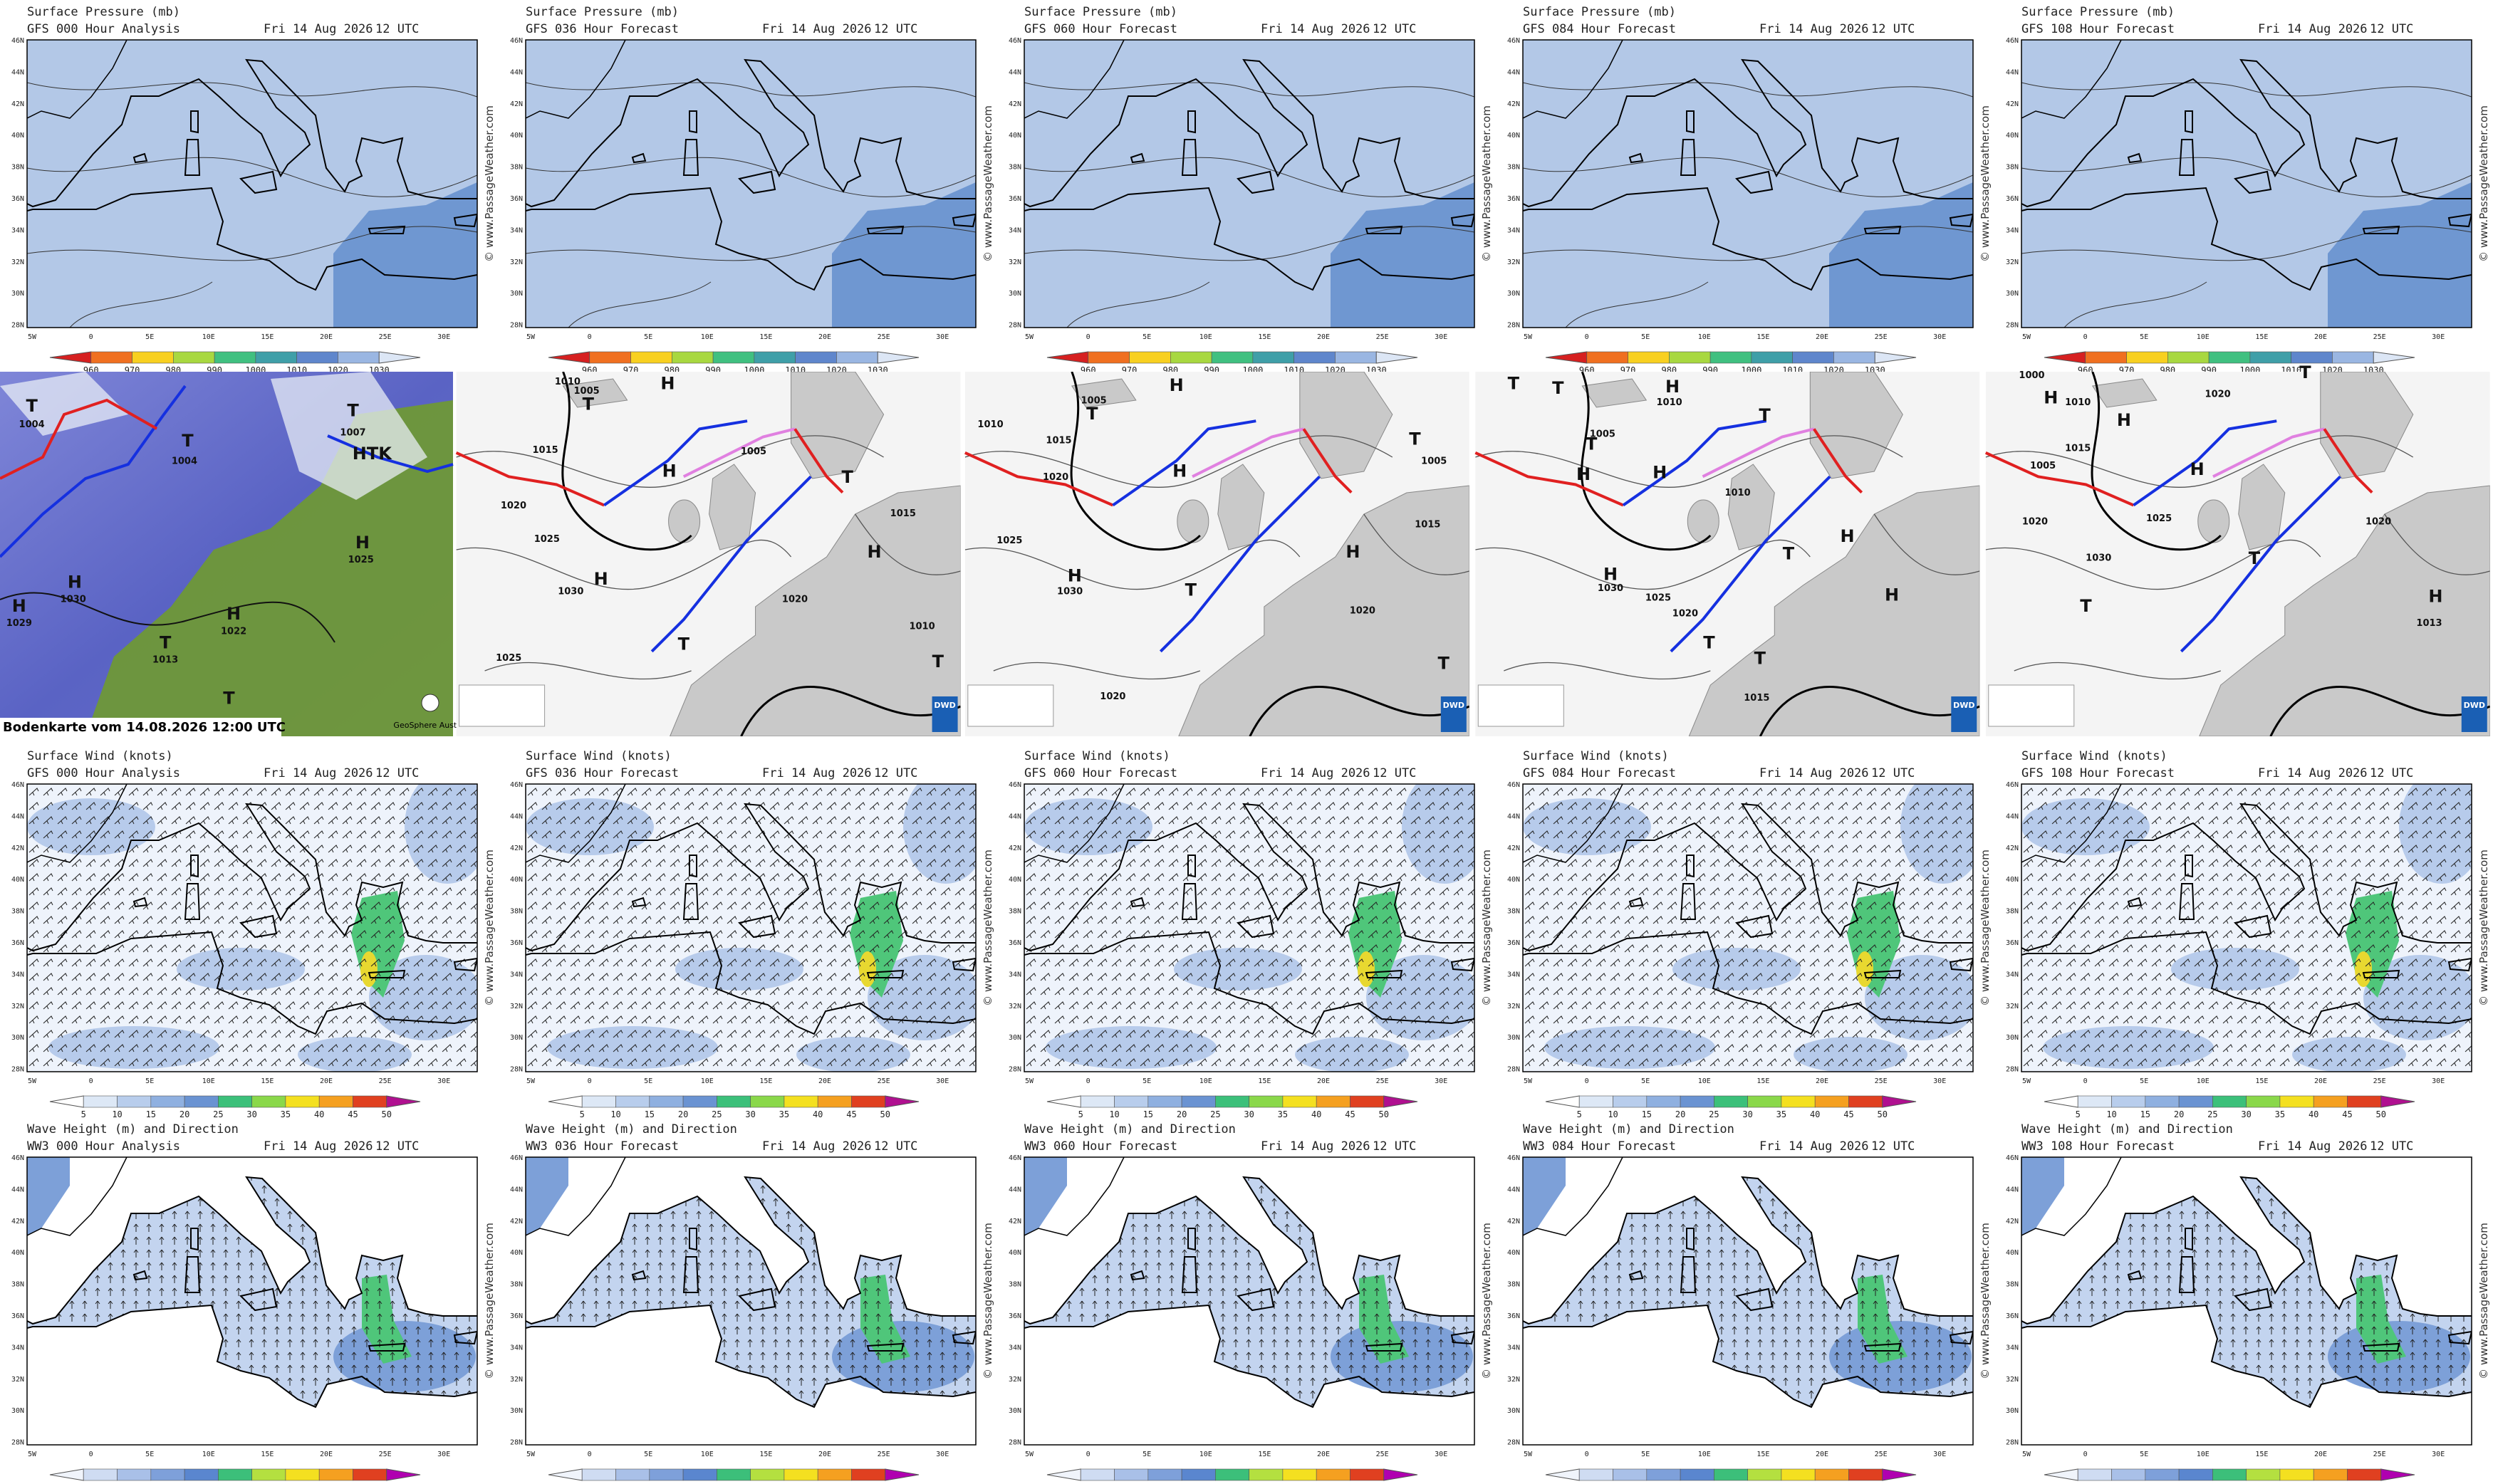 The height and width of the screenshot is (1484, 2493). I want to click on pressure-label: 1005, so click(753, 451).